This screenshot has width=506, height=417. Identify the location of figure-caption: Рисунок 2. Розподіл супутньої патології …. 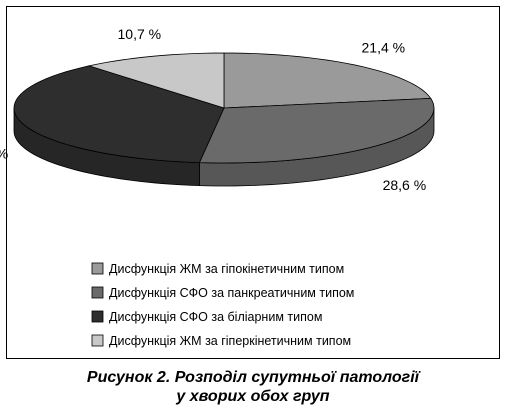
(253, 387).